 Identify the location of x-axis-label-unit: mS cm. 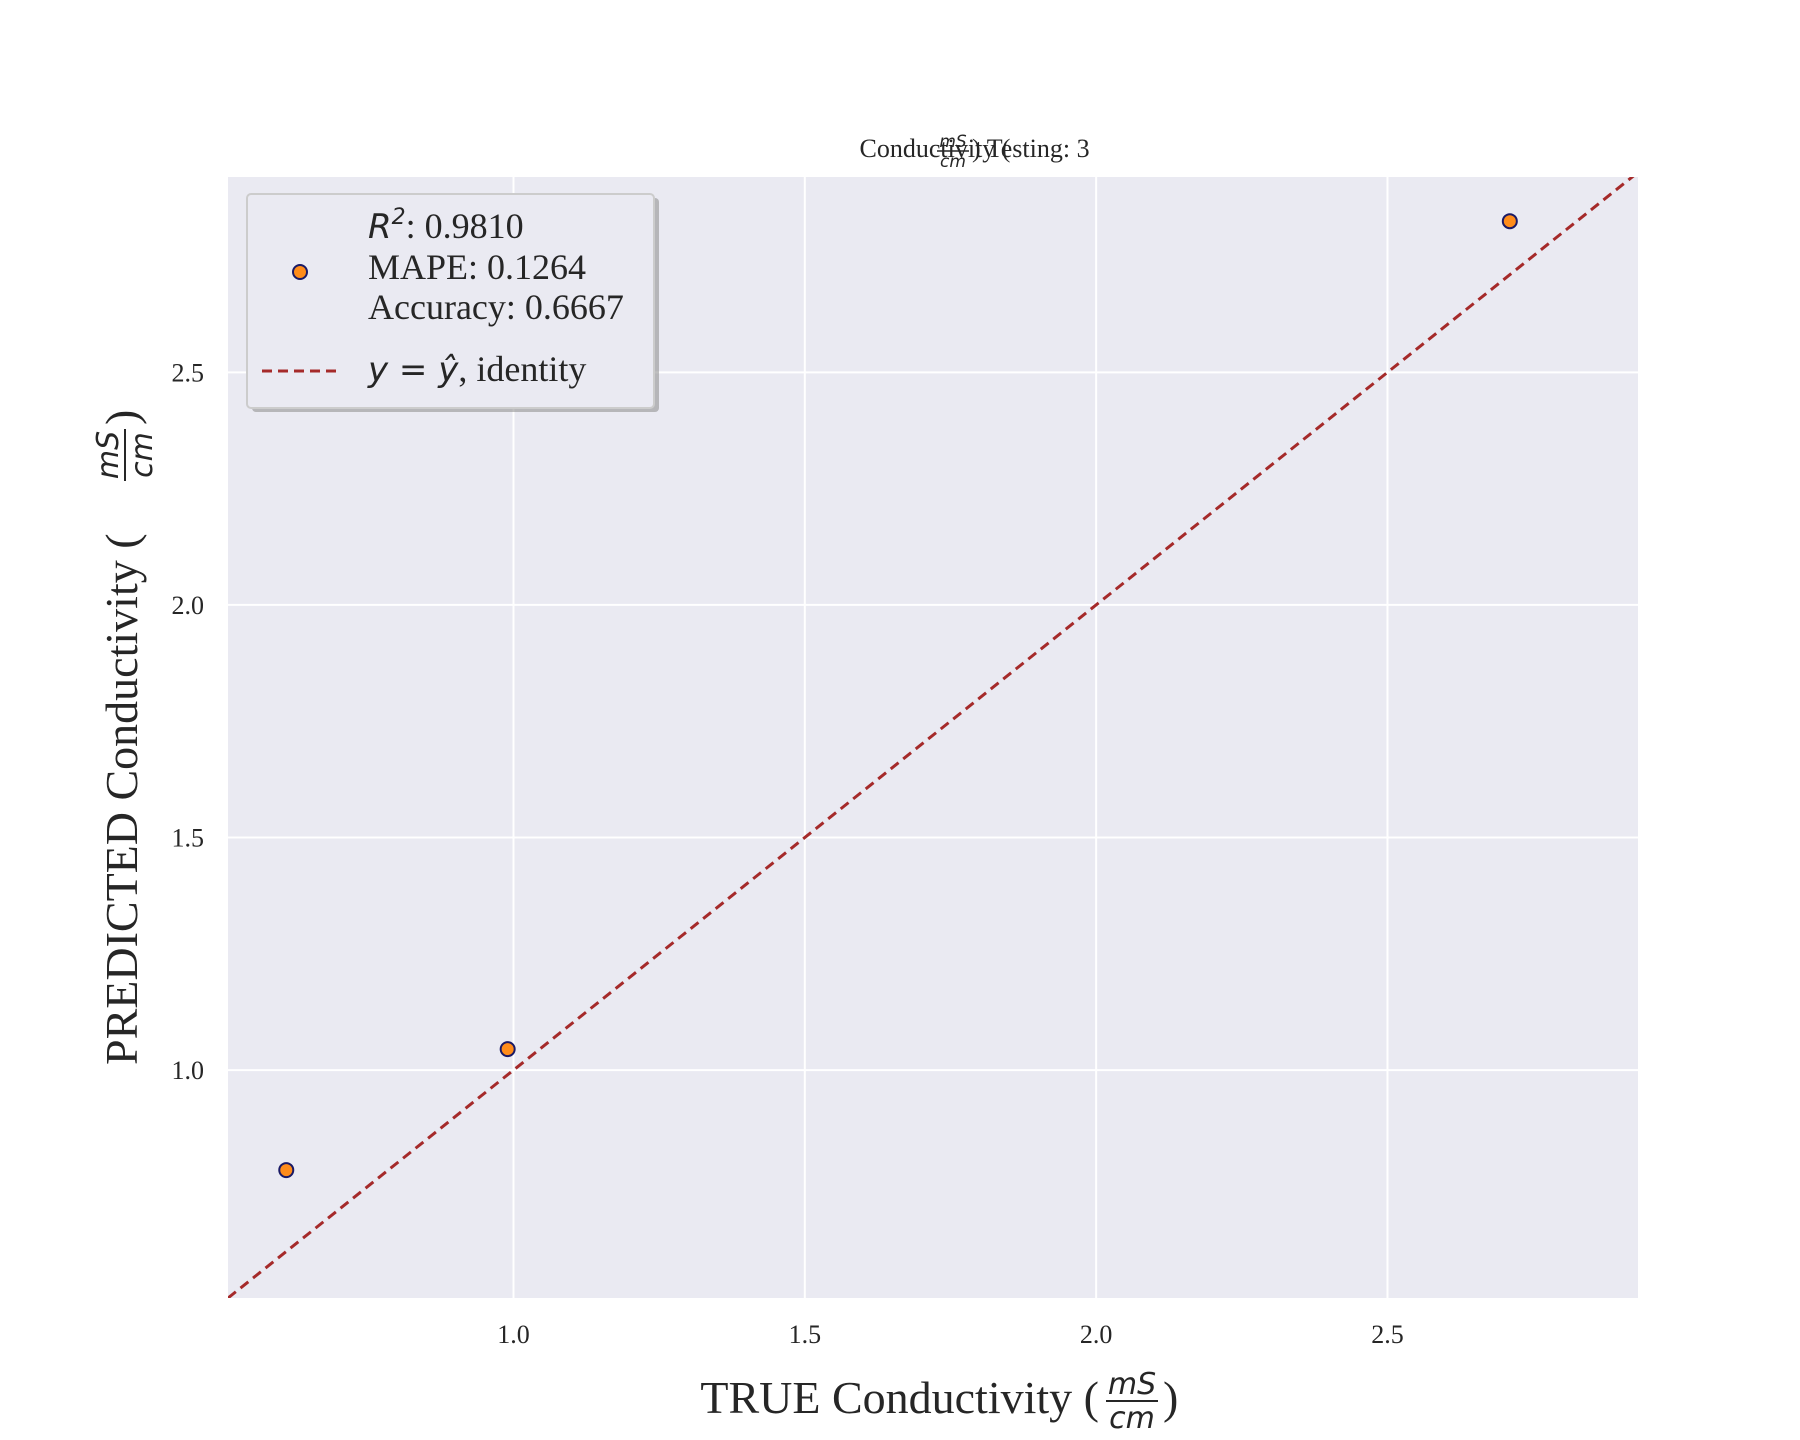
(1132, 1401).